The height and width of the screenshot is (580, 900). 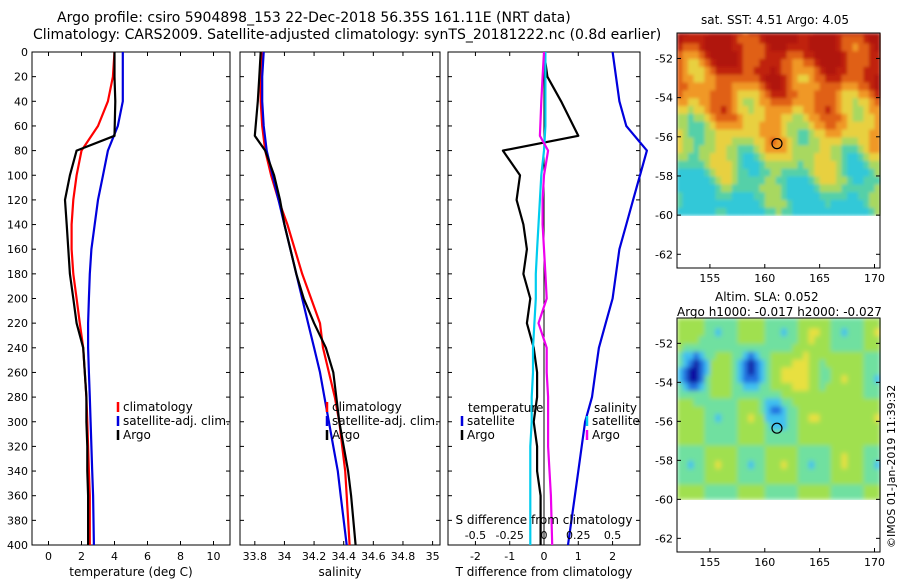 I want to click on map-field-sst_map, so click(x=779, y=124).